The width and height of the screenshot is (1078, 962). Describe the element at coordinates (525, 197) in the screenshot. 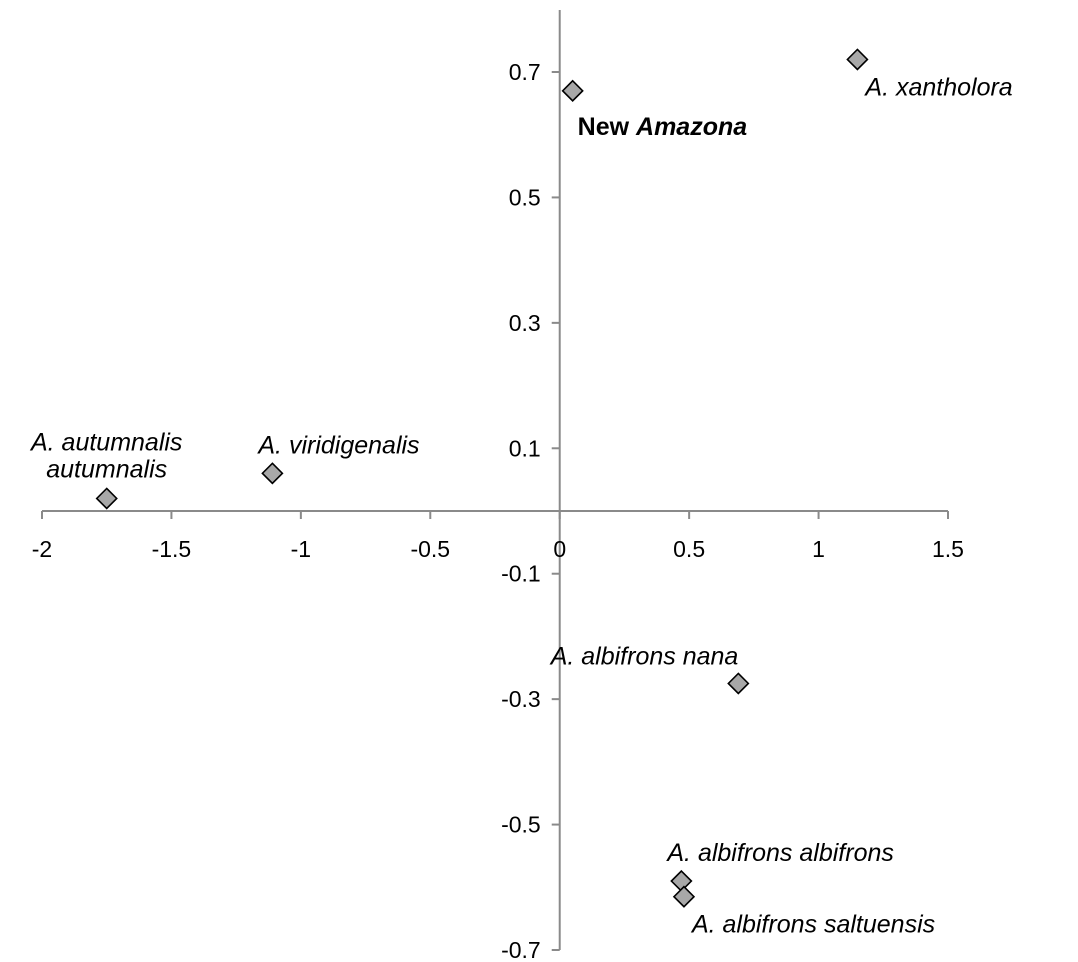

I see `y-tick-label: 0.5` at that location.